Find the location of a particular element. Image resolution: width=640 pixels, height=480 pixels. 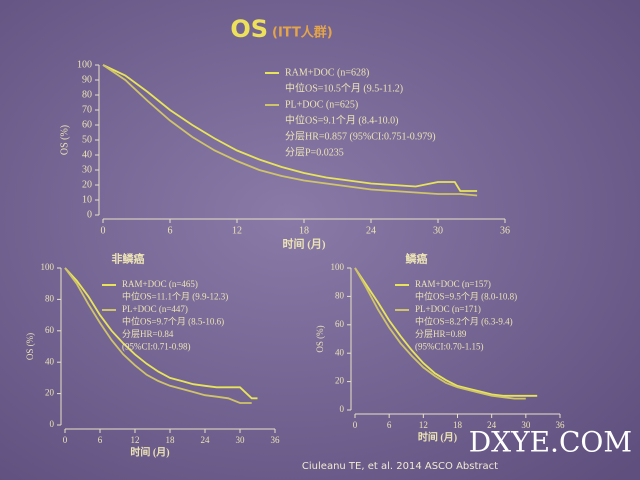

citation: Ciuleanu TE, et al. 2014 ASCO Abstract is located at coordinates (400, 466).